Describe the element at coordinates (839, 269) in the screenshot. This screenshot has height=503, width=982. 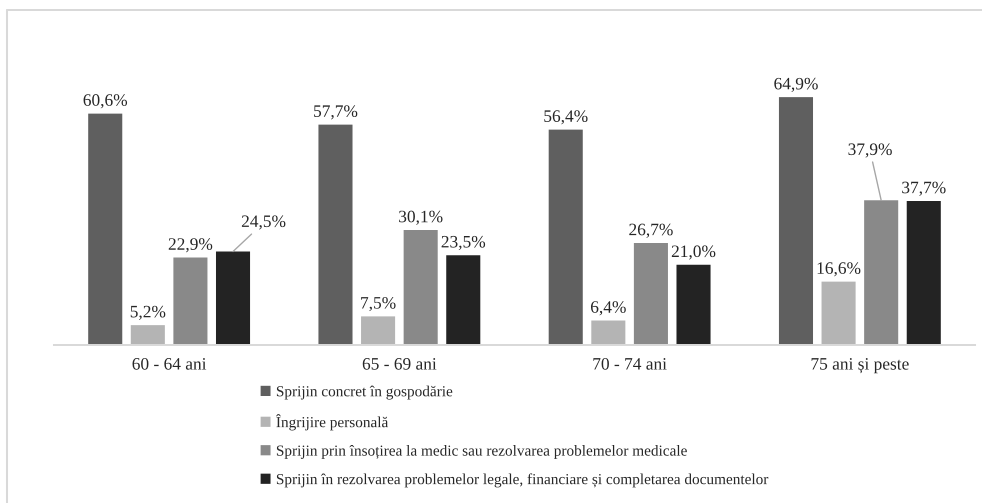
I see `data-label: 16,6%` at that location.